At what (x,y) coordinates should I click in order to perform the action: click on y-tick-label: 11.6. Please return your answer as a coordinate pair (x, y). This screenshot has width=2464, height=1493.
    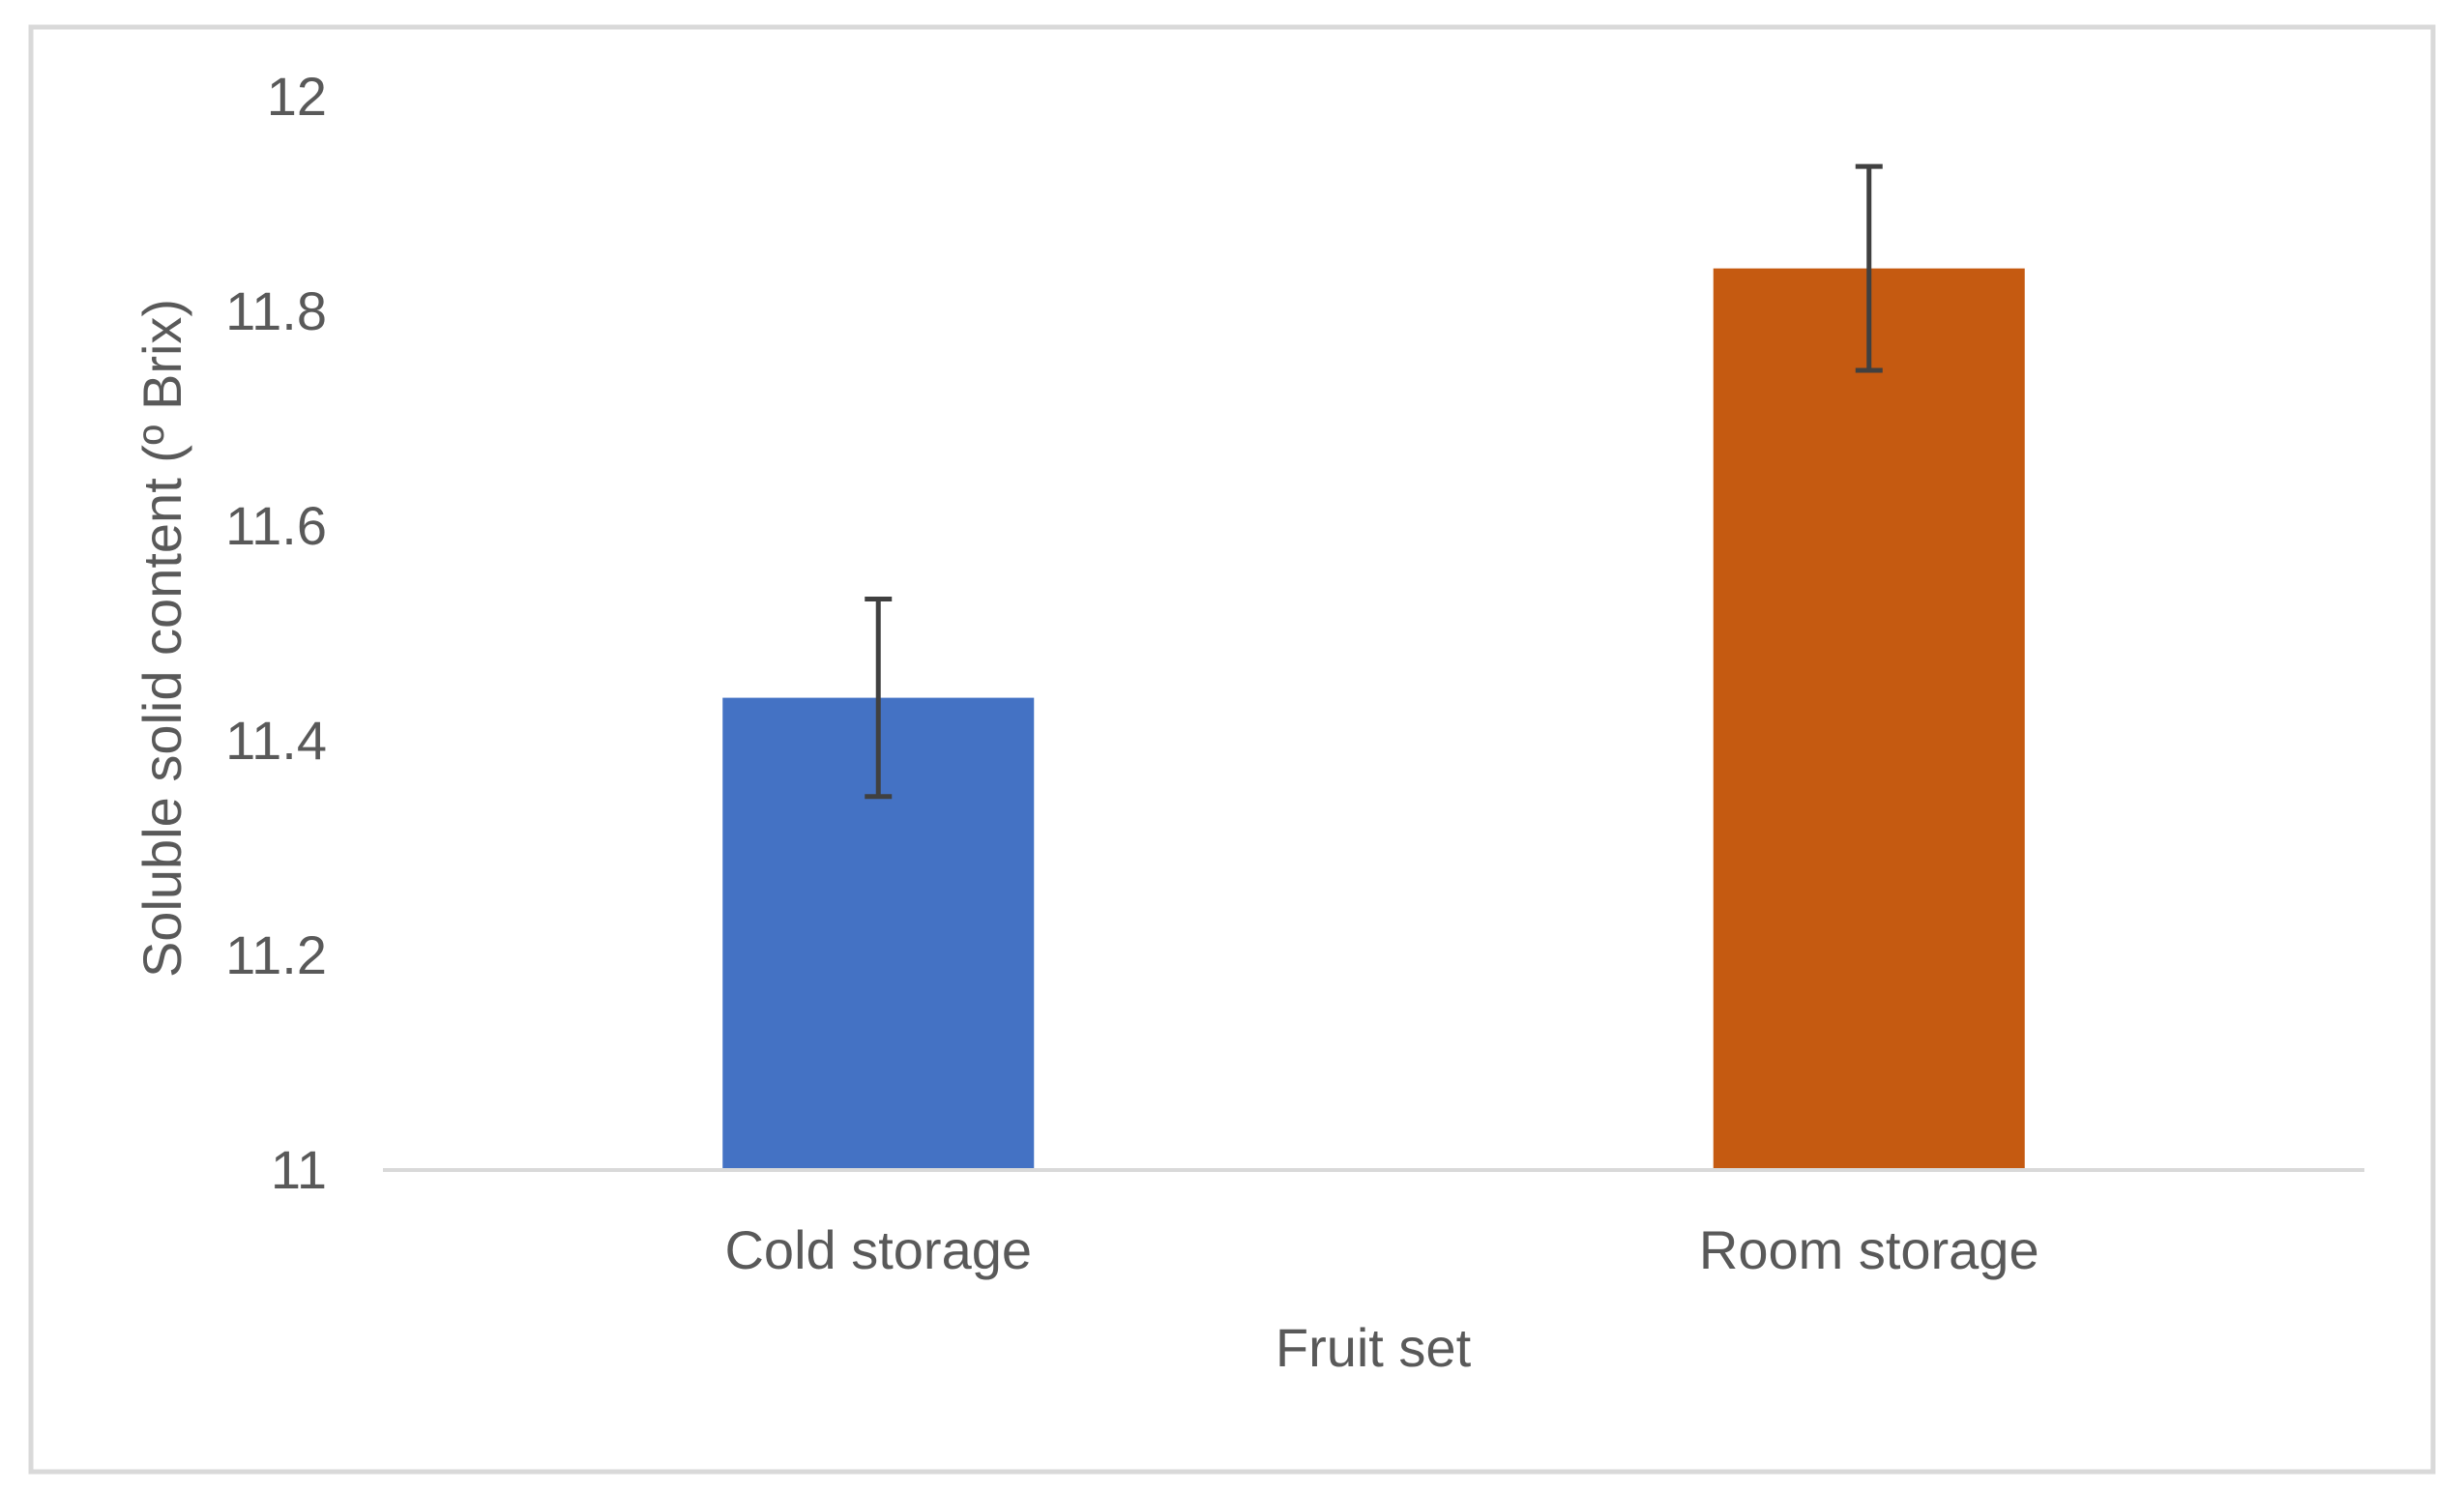
    Looking at the image, I should click on (276, 525).